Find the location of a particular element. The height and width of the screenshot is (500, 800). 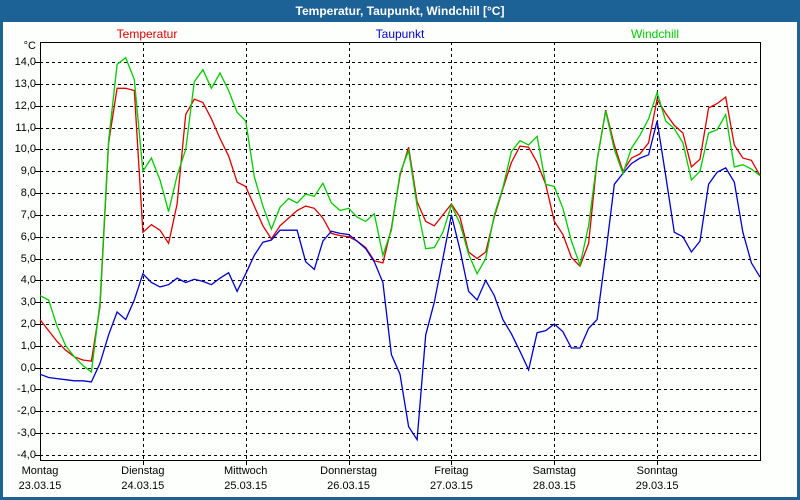

x-day-name: Donnerstag is located at coordinates (348, 471).